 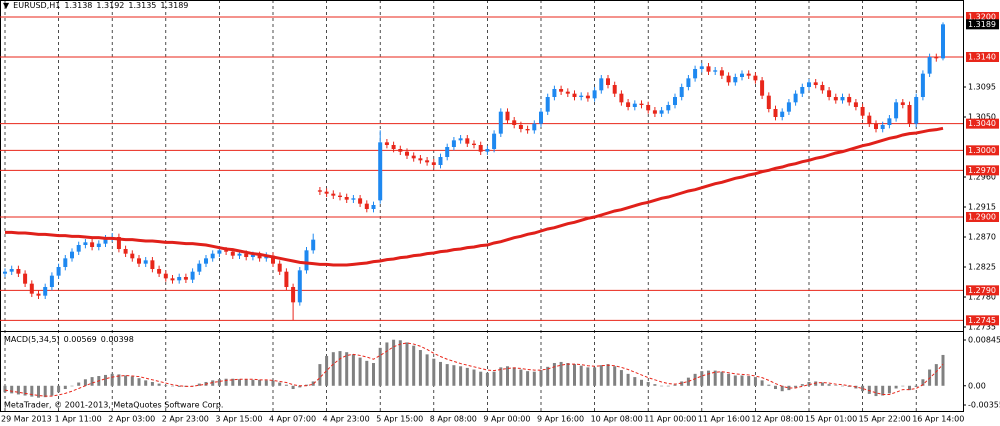 What do you see at coordinates (885, 419) in the screenshot?
I see `x-tick-label: 15 Apr 22:00` at bounding box center [885, 419].